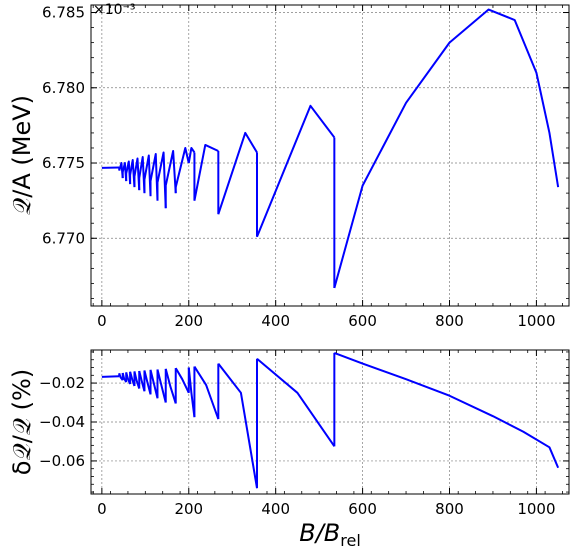 Image resolution: width=573 pixels, height=550 pixels. I want to click on top-offset-label: ×10⁻³, so click(114, 10).